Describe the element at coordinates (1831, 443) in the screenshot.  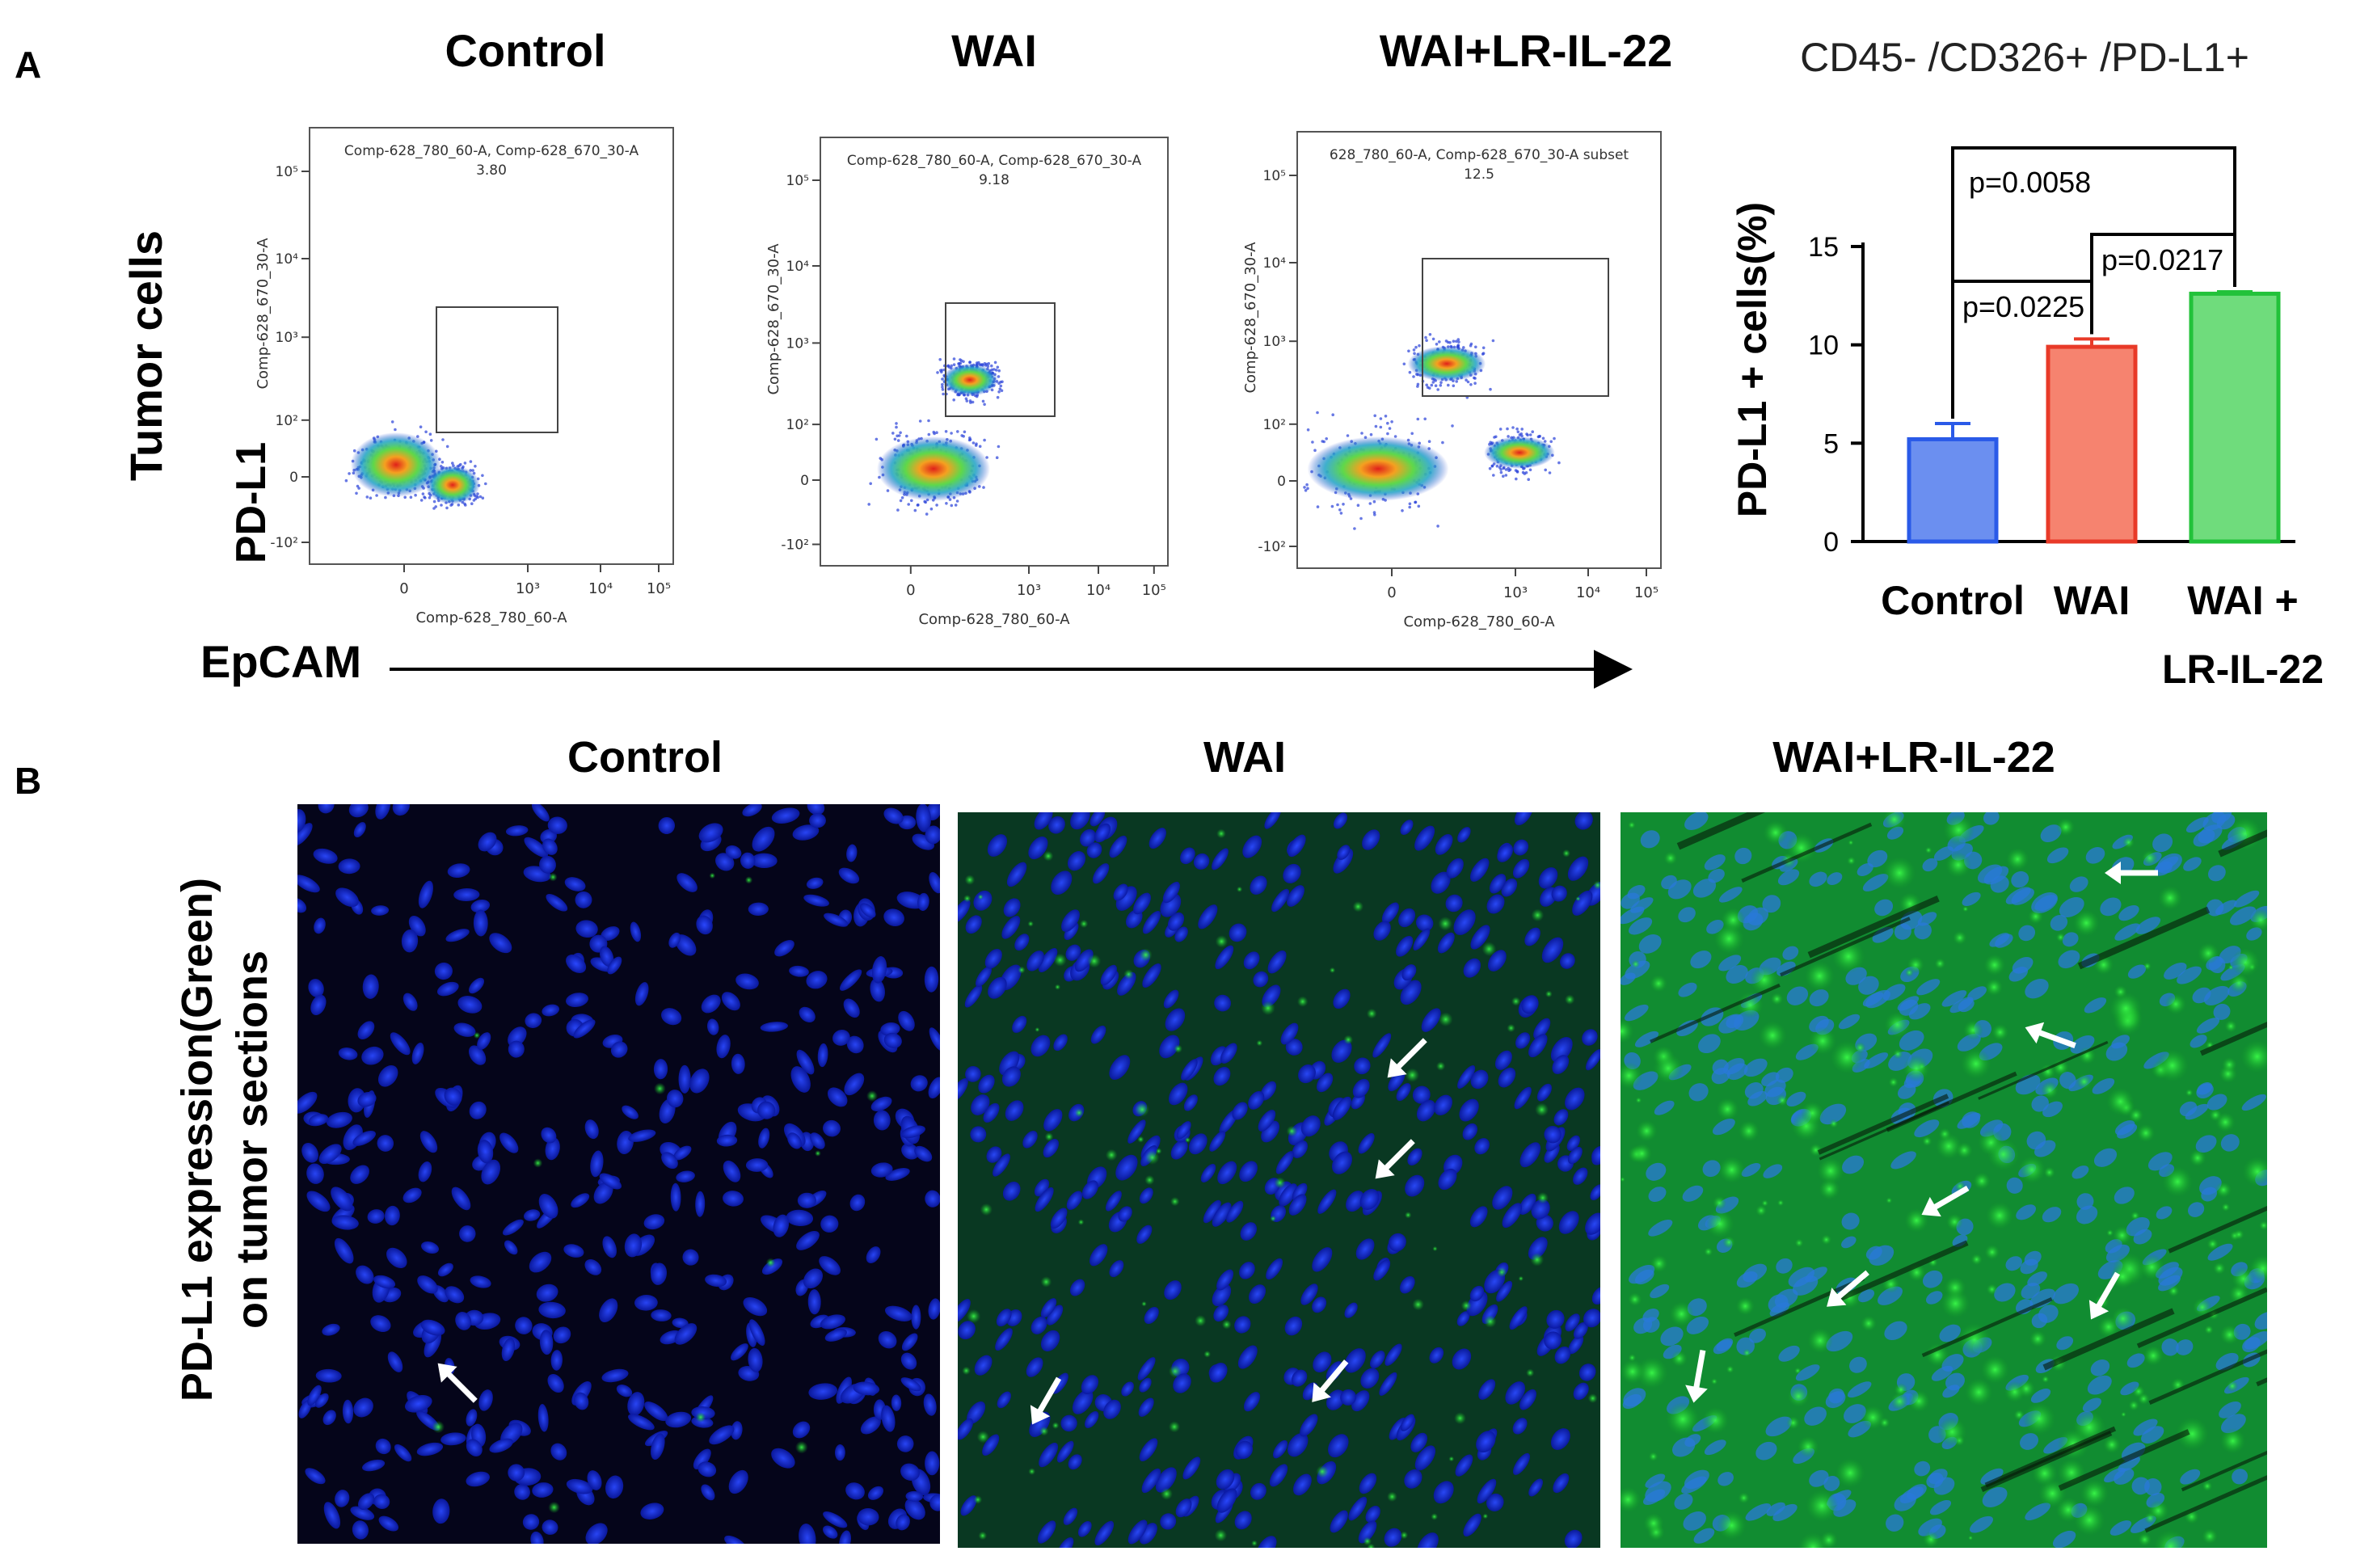
I see `chart-y-tick-label: 5` at that location.